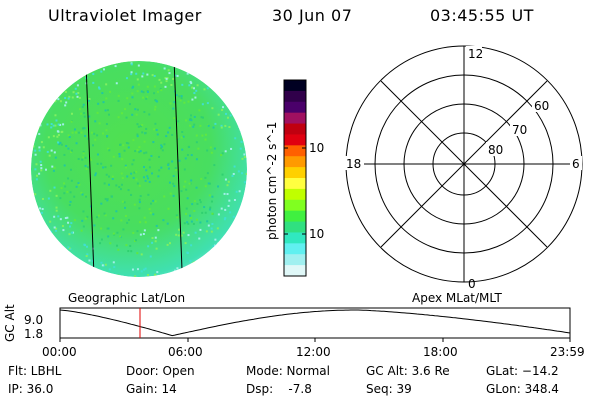 The image size is (600, 400). I want to click on xtick-2359: 23:59, so click(567, 352).